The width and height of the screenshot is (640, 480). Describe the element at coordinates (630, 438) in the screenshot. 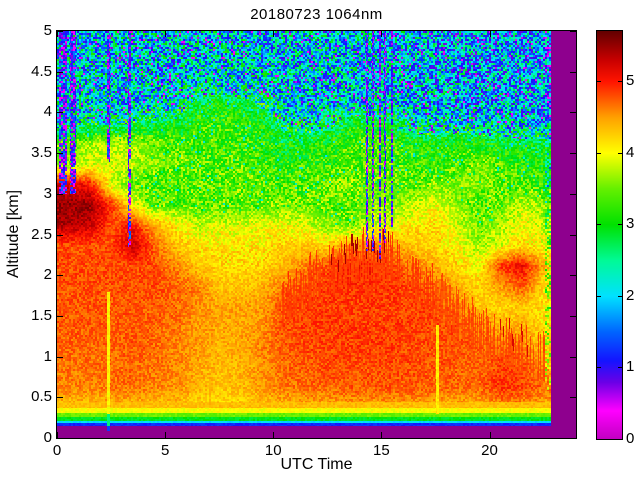

I see `colorbar-tick-label: 0` at that location.